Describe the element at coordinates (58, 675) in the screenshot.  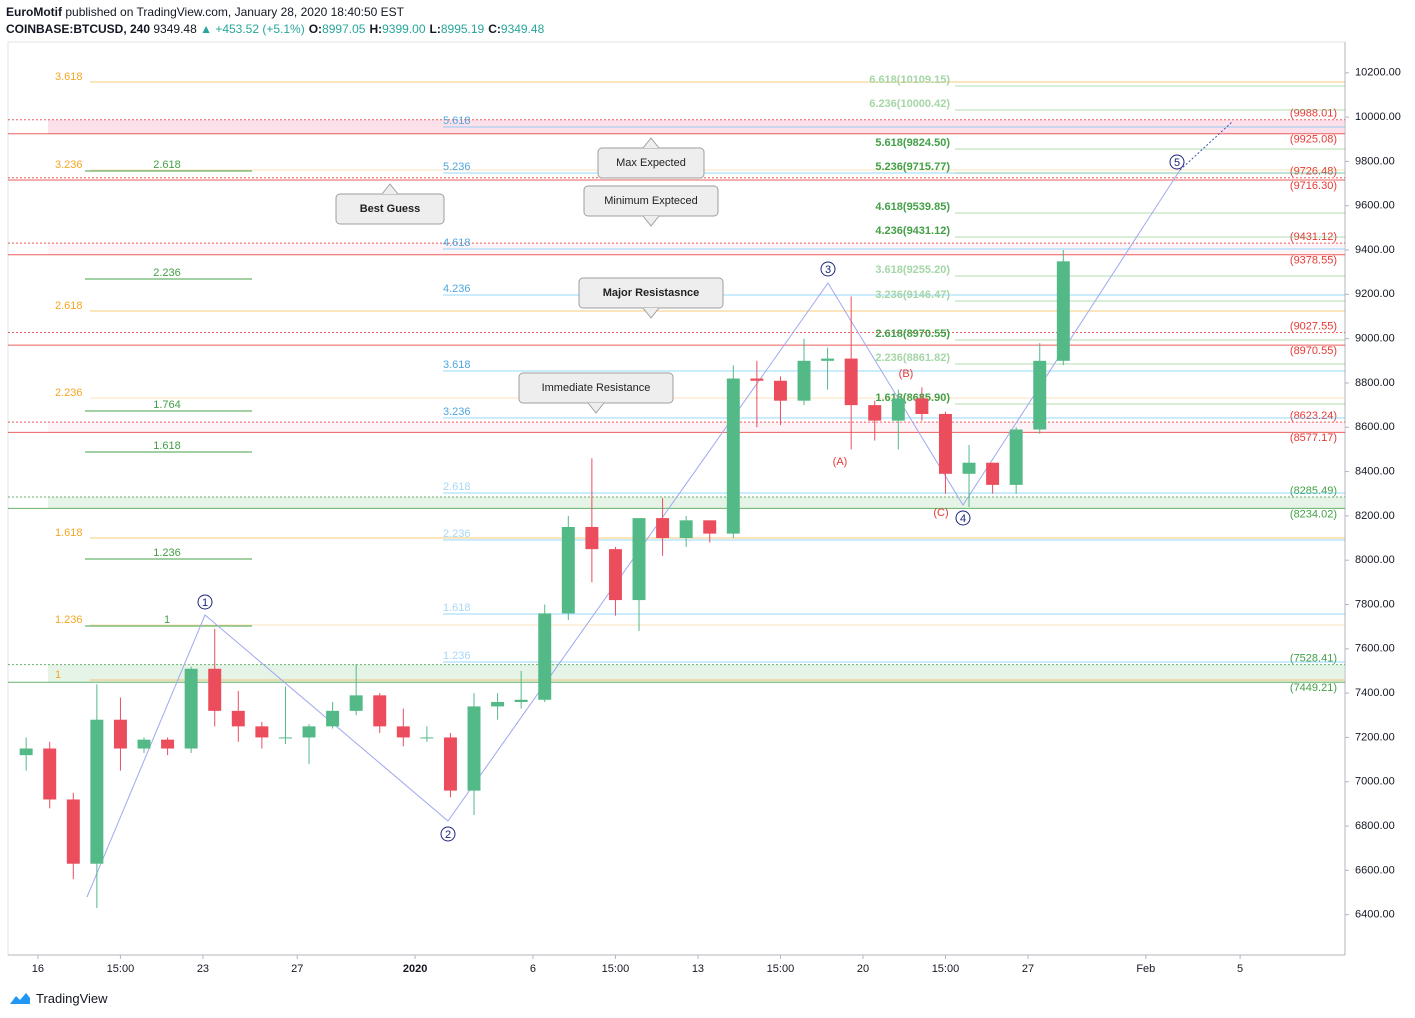
I see `fib-orange-label: 1` at that location.